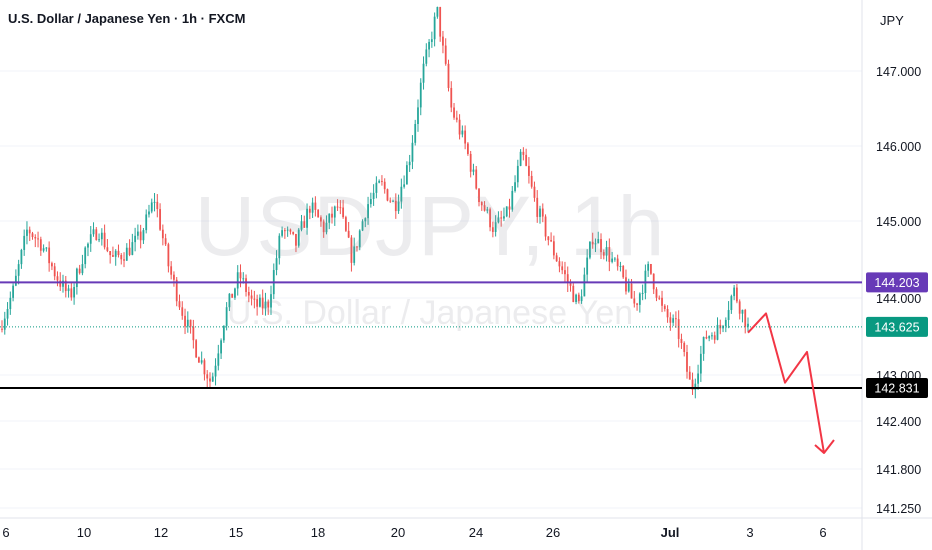 This screenshot has height=550, width=932. Describe the element at coordinates (898, 299) in the screenshot. I see `price-tick-label: 144.000` at that location.